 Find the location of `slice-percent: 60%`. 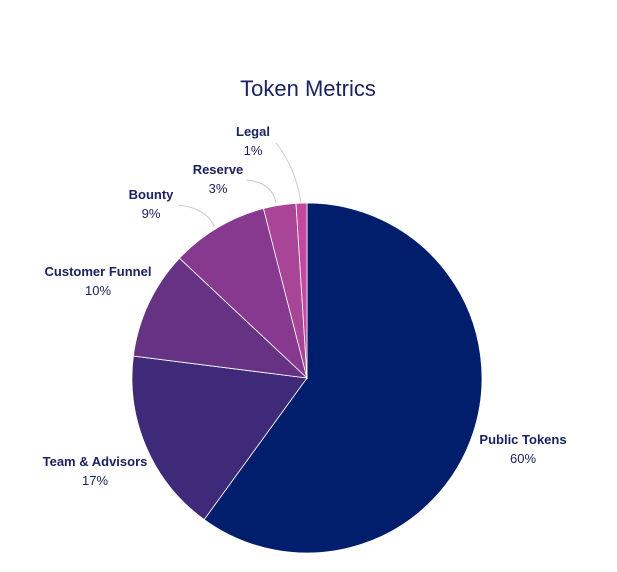

slice-percent: 60% is located at coordinates (523, 458).